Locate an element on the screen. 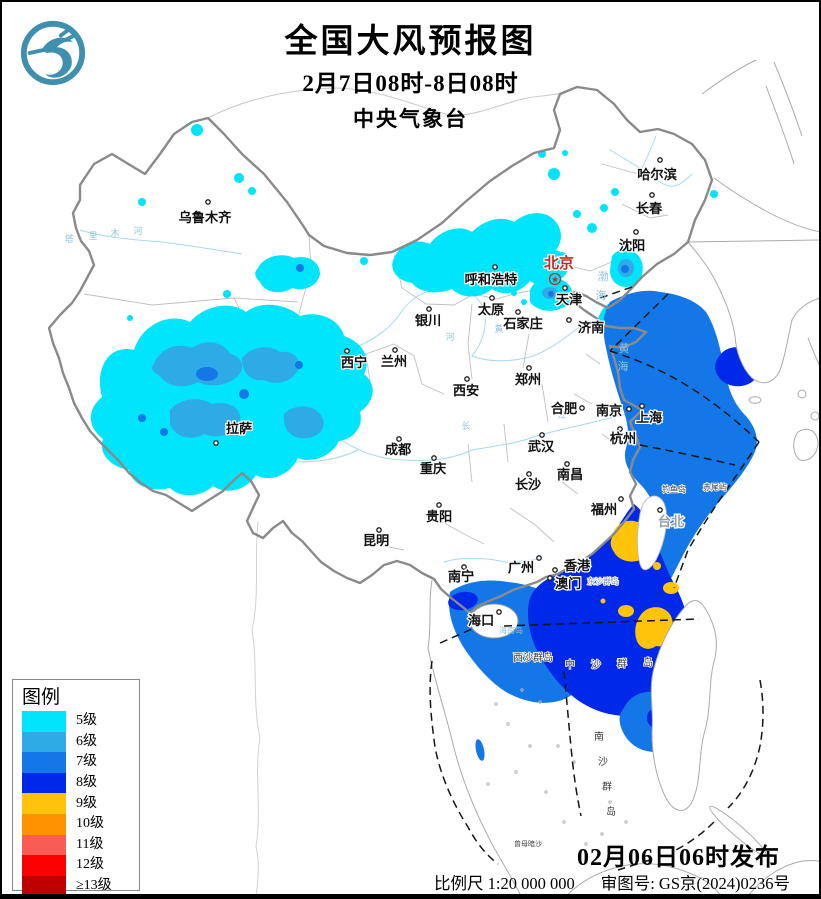 This screenshot has height=899, width=821. island-label: 南 is located at coordinates (599, 736).